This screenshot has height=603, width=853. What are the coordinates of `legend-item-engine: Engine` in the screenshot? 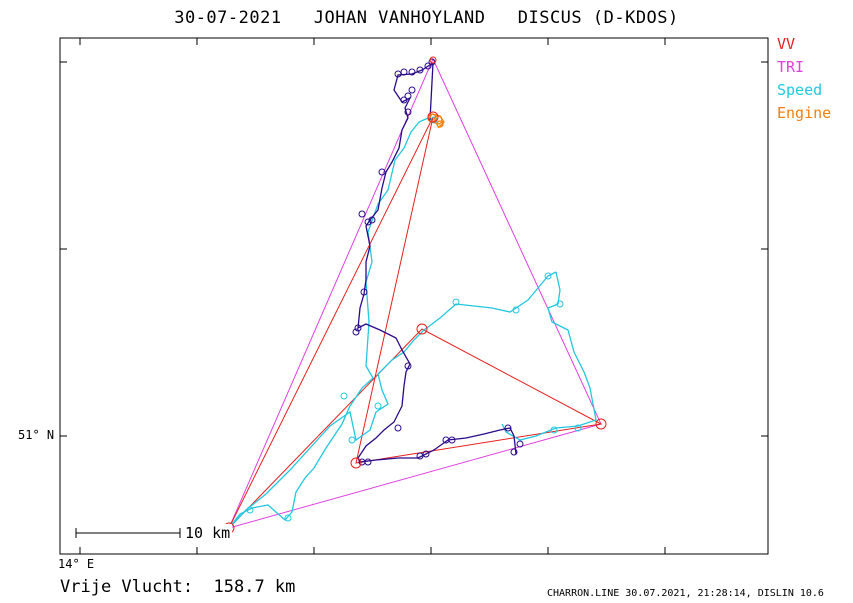 It's located at (804, 113).